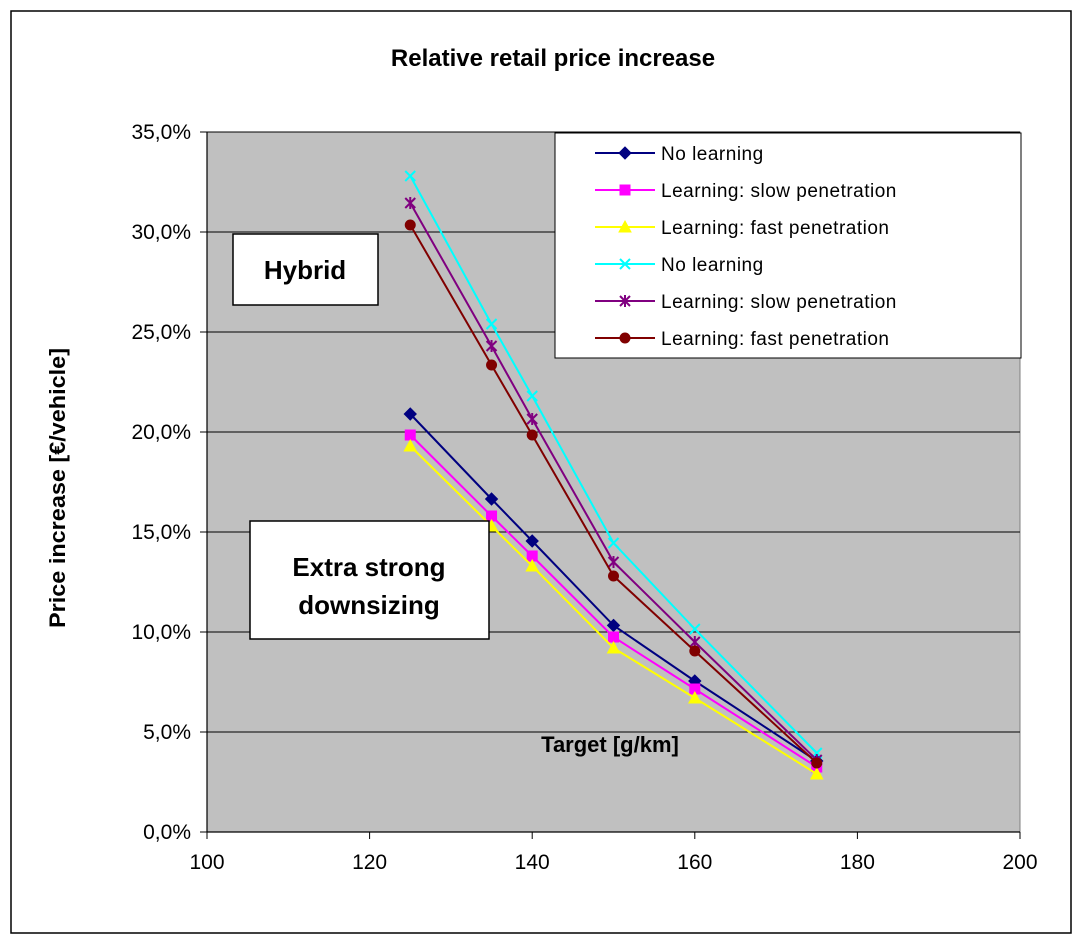  What do you see at coordinates (610, 744) in the screenshot?
I see `x-axis-title: Target [g/km]` at bounding box center [610, 744].